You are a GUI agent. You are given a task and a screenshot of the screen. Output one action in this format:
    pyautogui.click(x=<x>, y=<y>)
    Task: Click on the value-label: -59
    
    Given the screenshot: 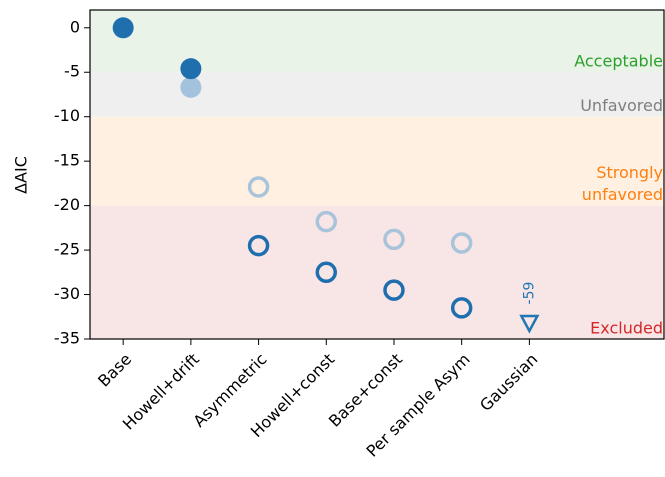 What is the action you would take?
    pyautogui.click(x=529, y=293)
    